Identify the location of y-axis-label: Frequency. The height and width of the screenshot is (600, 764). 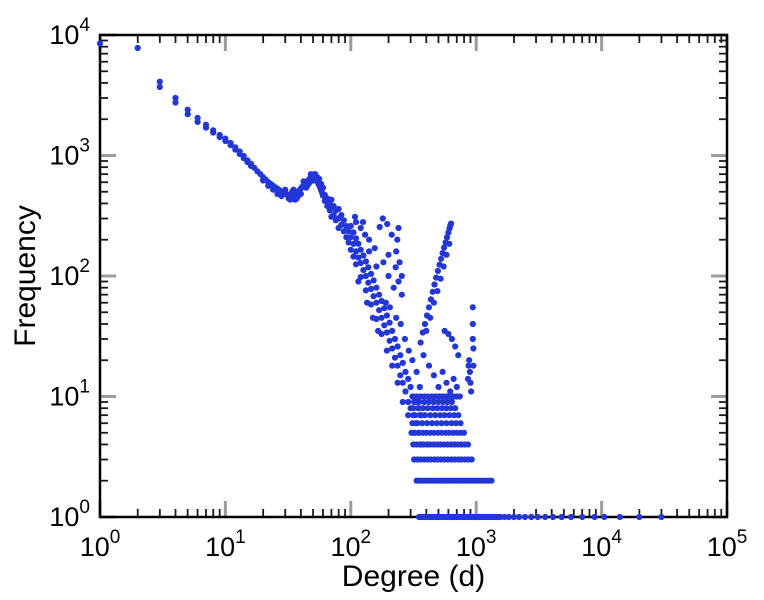
(25, 276).